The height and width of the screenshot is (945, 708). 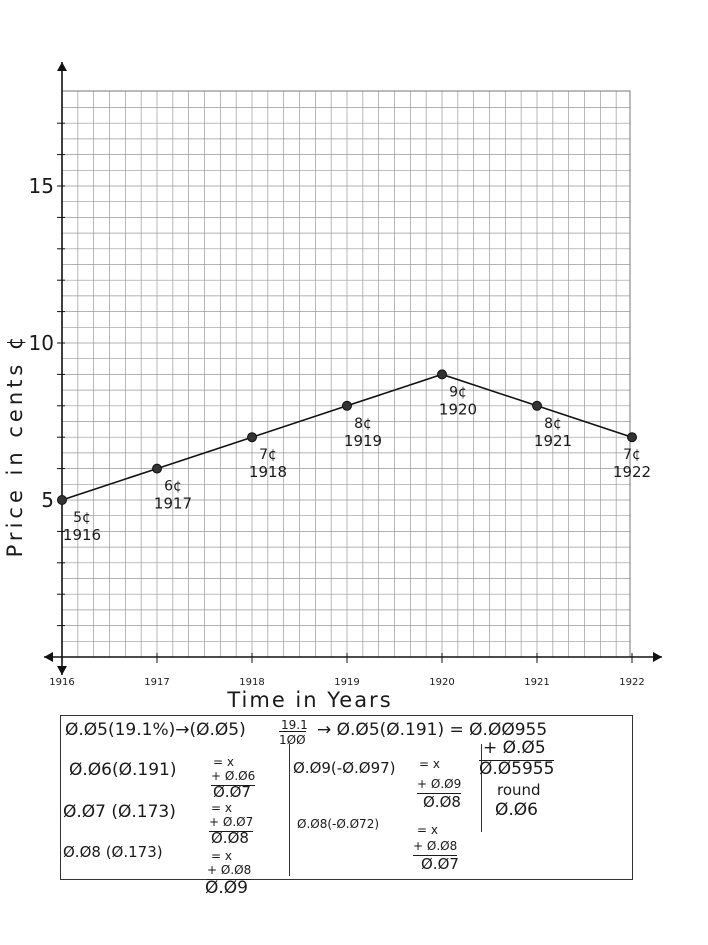 What do you see at coordinates (113, 852) in the screenshot?
I see `work-line4: Ø.Ø8 (Ø.173)` at bounding box center [113, 852].